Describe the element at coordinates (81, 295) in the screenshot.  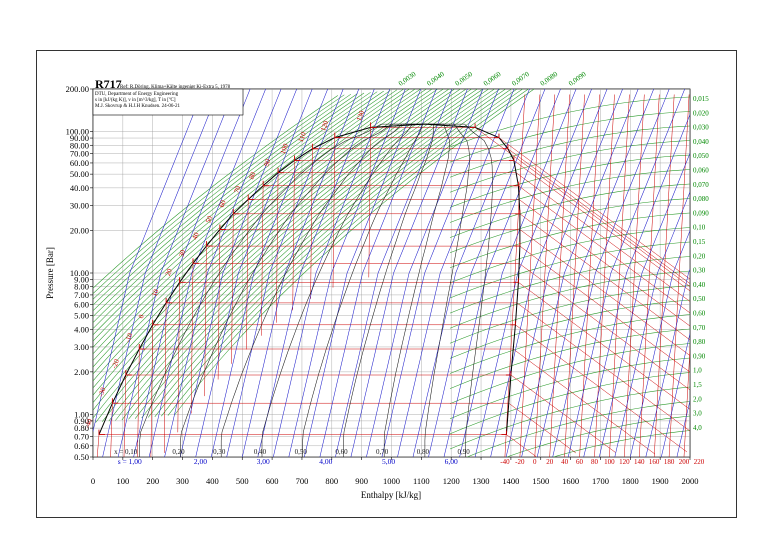
I see `y-tick-label-11: 7.00` at that location.